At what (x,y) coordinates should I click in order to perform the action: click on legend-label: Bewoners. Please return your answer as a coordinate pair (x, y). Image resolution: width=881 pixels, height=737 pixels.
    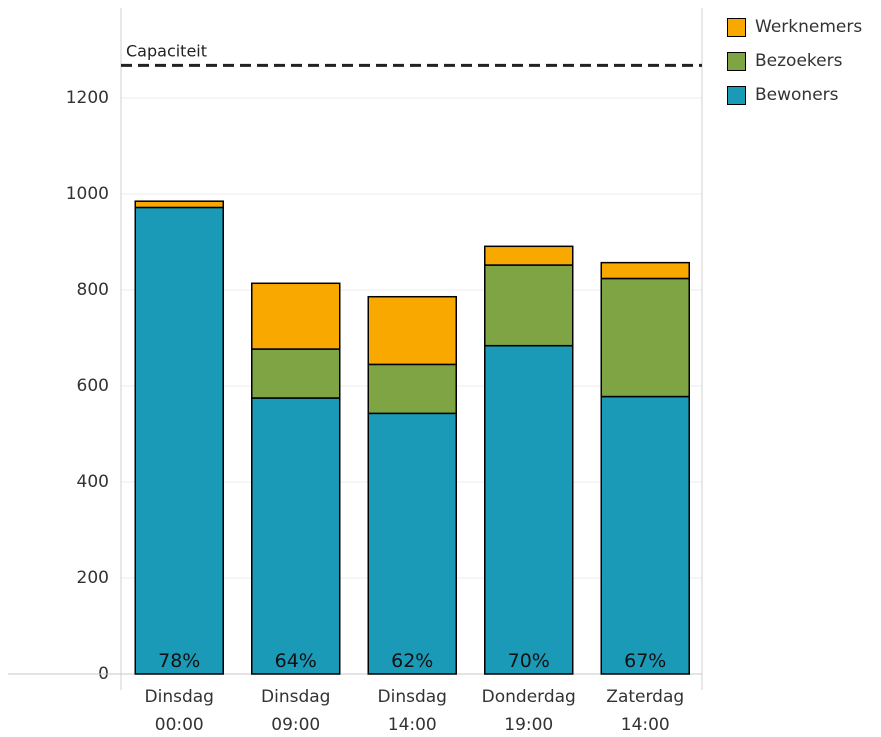
    Looking at the image, I should click on (797, 95).